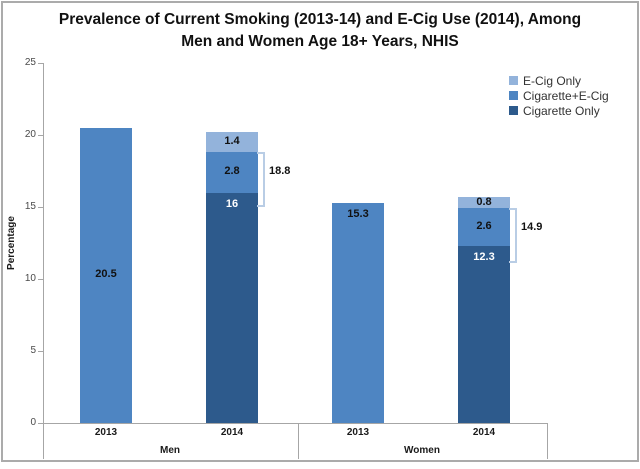 The image size is (640, 469). I want to click on legend: E-Cig Only Cigarette+E-Cig Cigarette Only, so click(559, 95).